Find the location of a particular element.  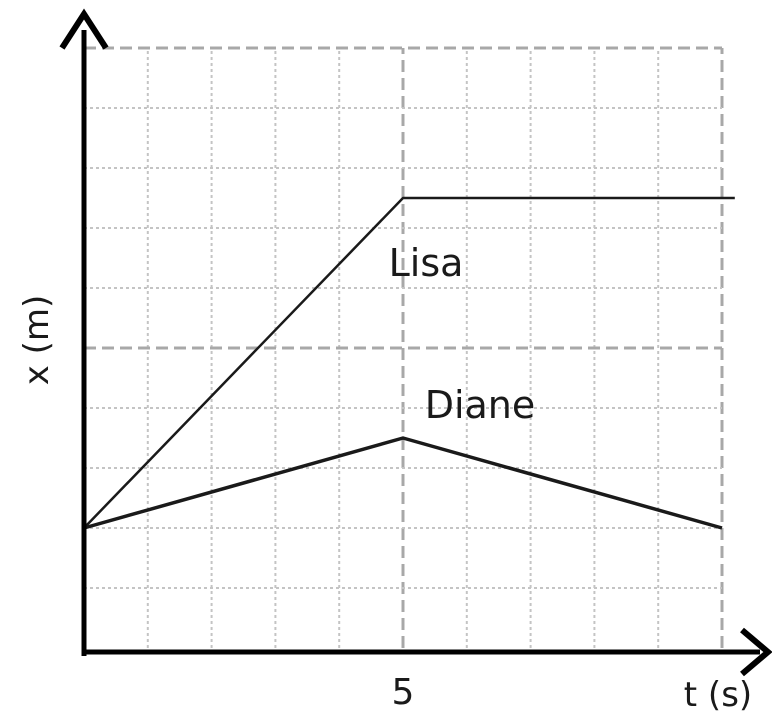

series-label-lisa: Lisa is located at coordinates (426, 263).